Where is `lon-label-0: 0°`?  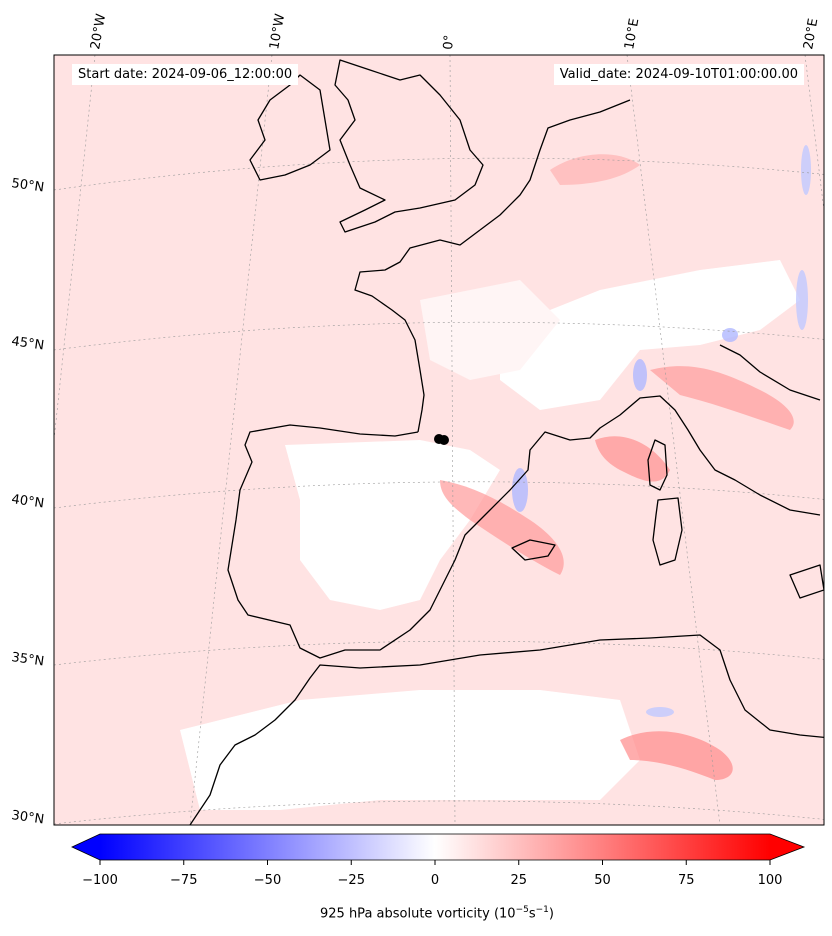
lon-label-0: 0° is located at coordinates (449, 42).